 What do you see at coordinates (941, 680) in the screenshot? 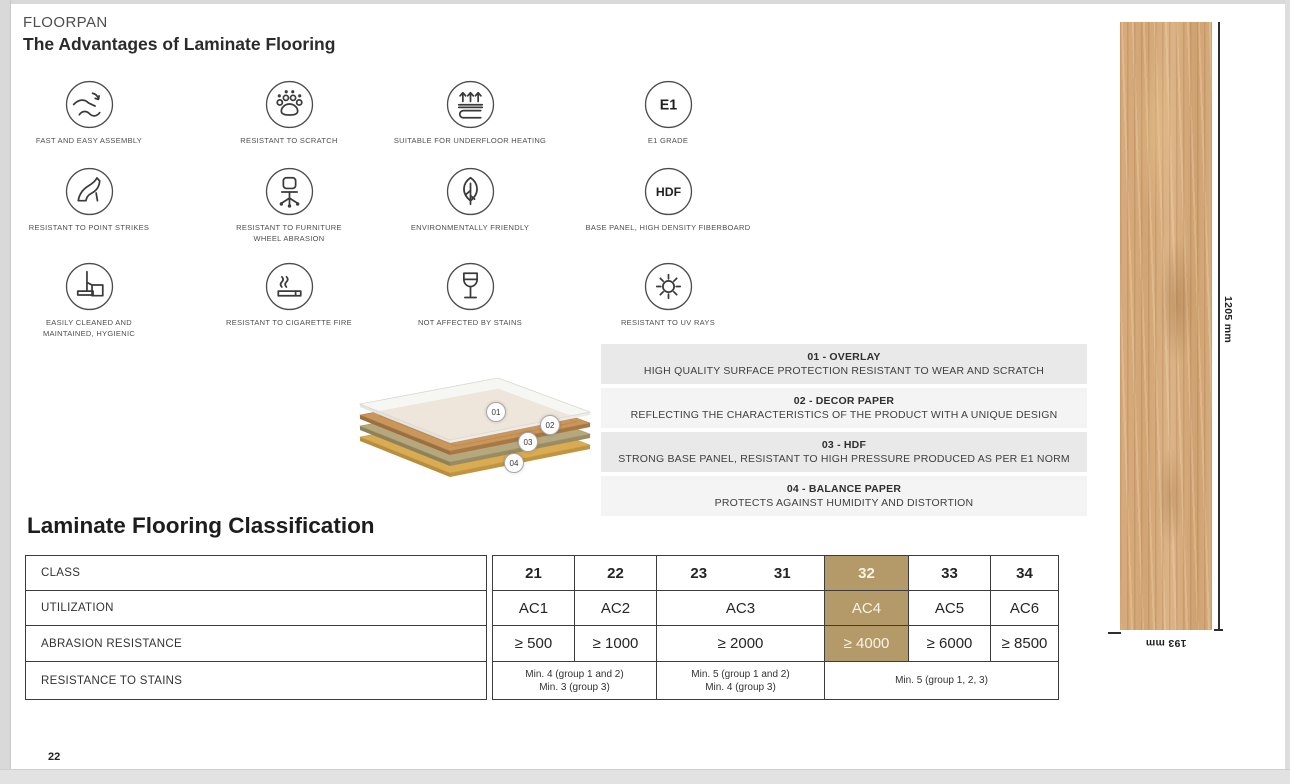
I see `stains-line: Min. 5 (group 1, 2, 3)` at bounding box center [941, 680].